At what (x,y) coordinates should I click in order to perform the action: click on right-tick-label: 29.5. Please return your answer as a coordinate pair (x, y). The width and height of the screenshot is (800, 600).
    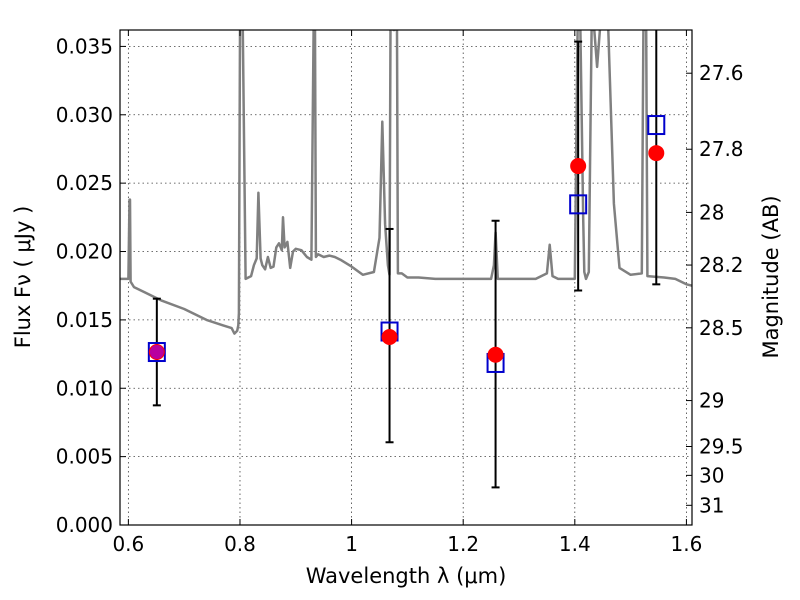
    Looking at the image, I should click on (721, 447).